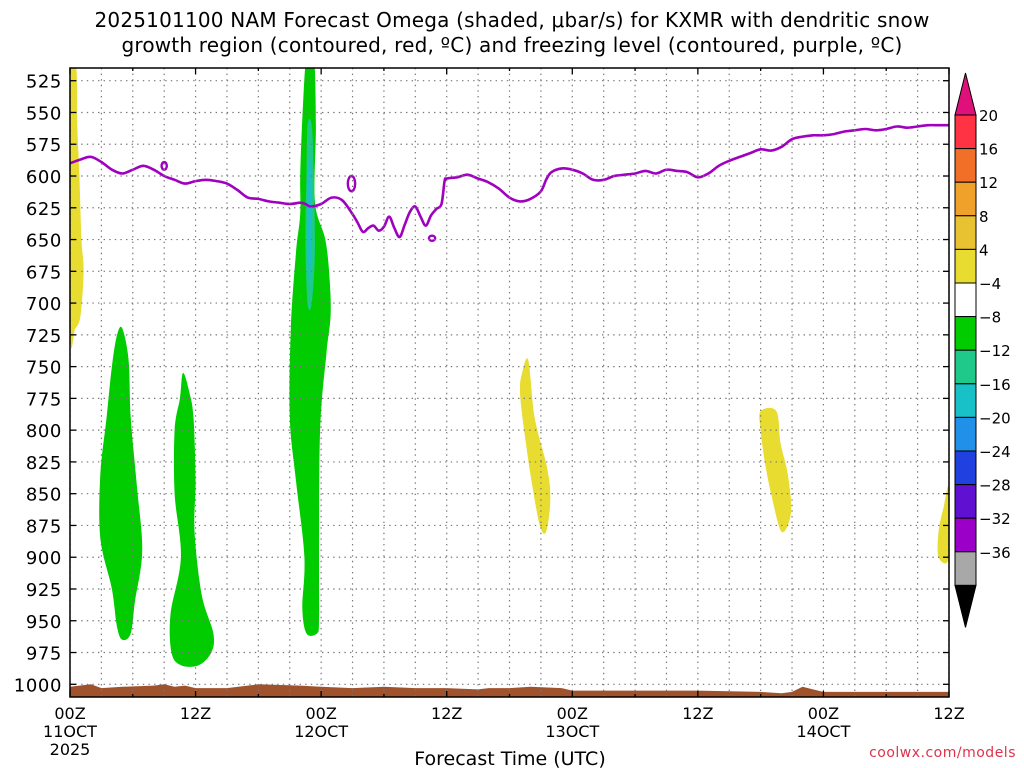  I want to click on colorbar-label-5: −4, so click(990, 284).